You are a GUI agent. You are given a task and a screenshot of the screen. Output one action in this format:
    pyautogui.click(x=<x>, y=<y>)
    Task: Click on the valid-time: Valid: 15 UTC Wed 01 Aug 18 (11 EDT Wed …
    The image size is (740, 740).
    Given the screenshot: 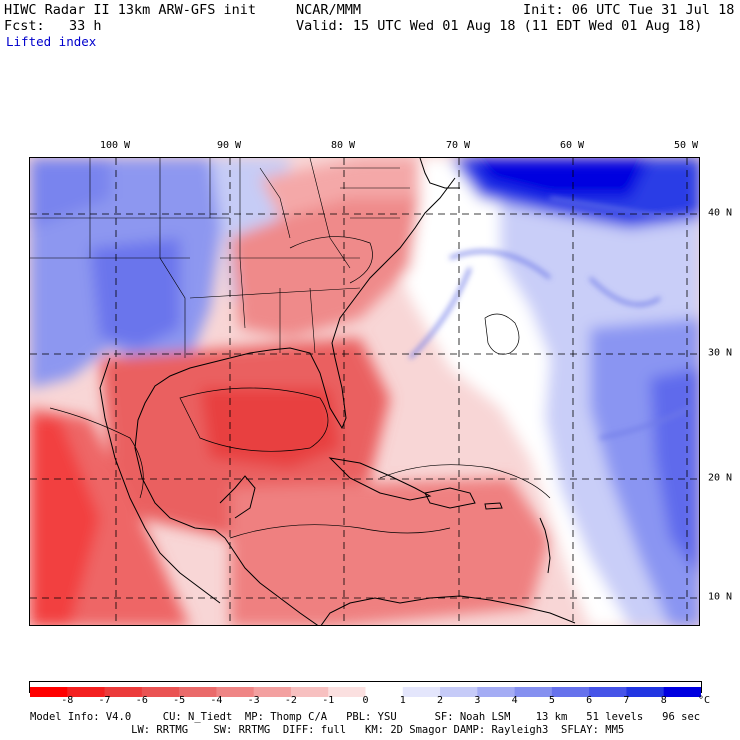 What is the action you would take?
    pyautogui.click(x=499, y=26)
    